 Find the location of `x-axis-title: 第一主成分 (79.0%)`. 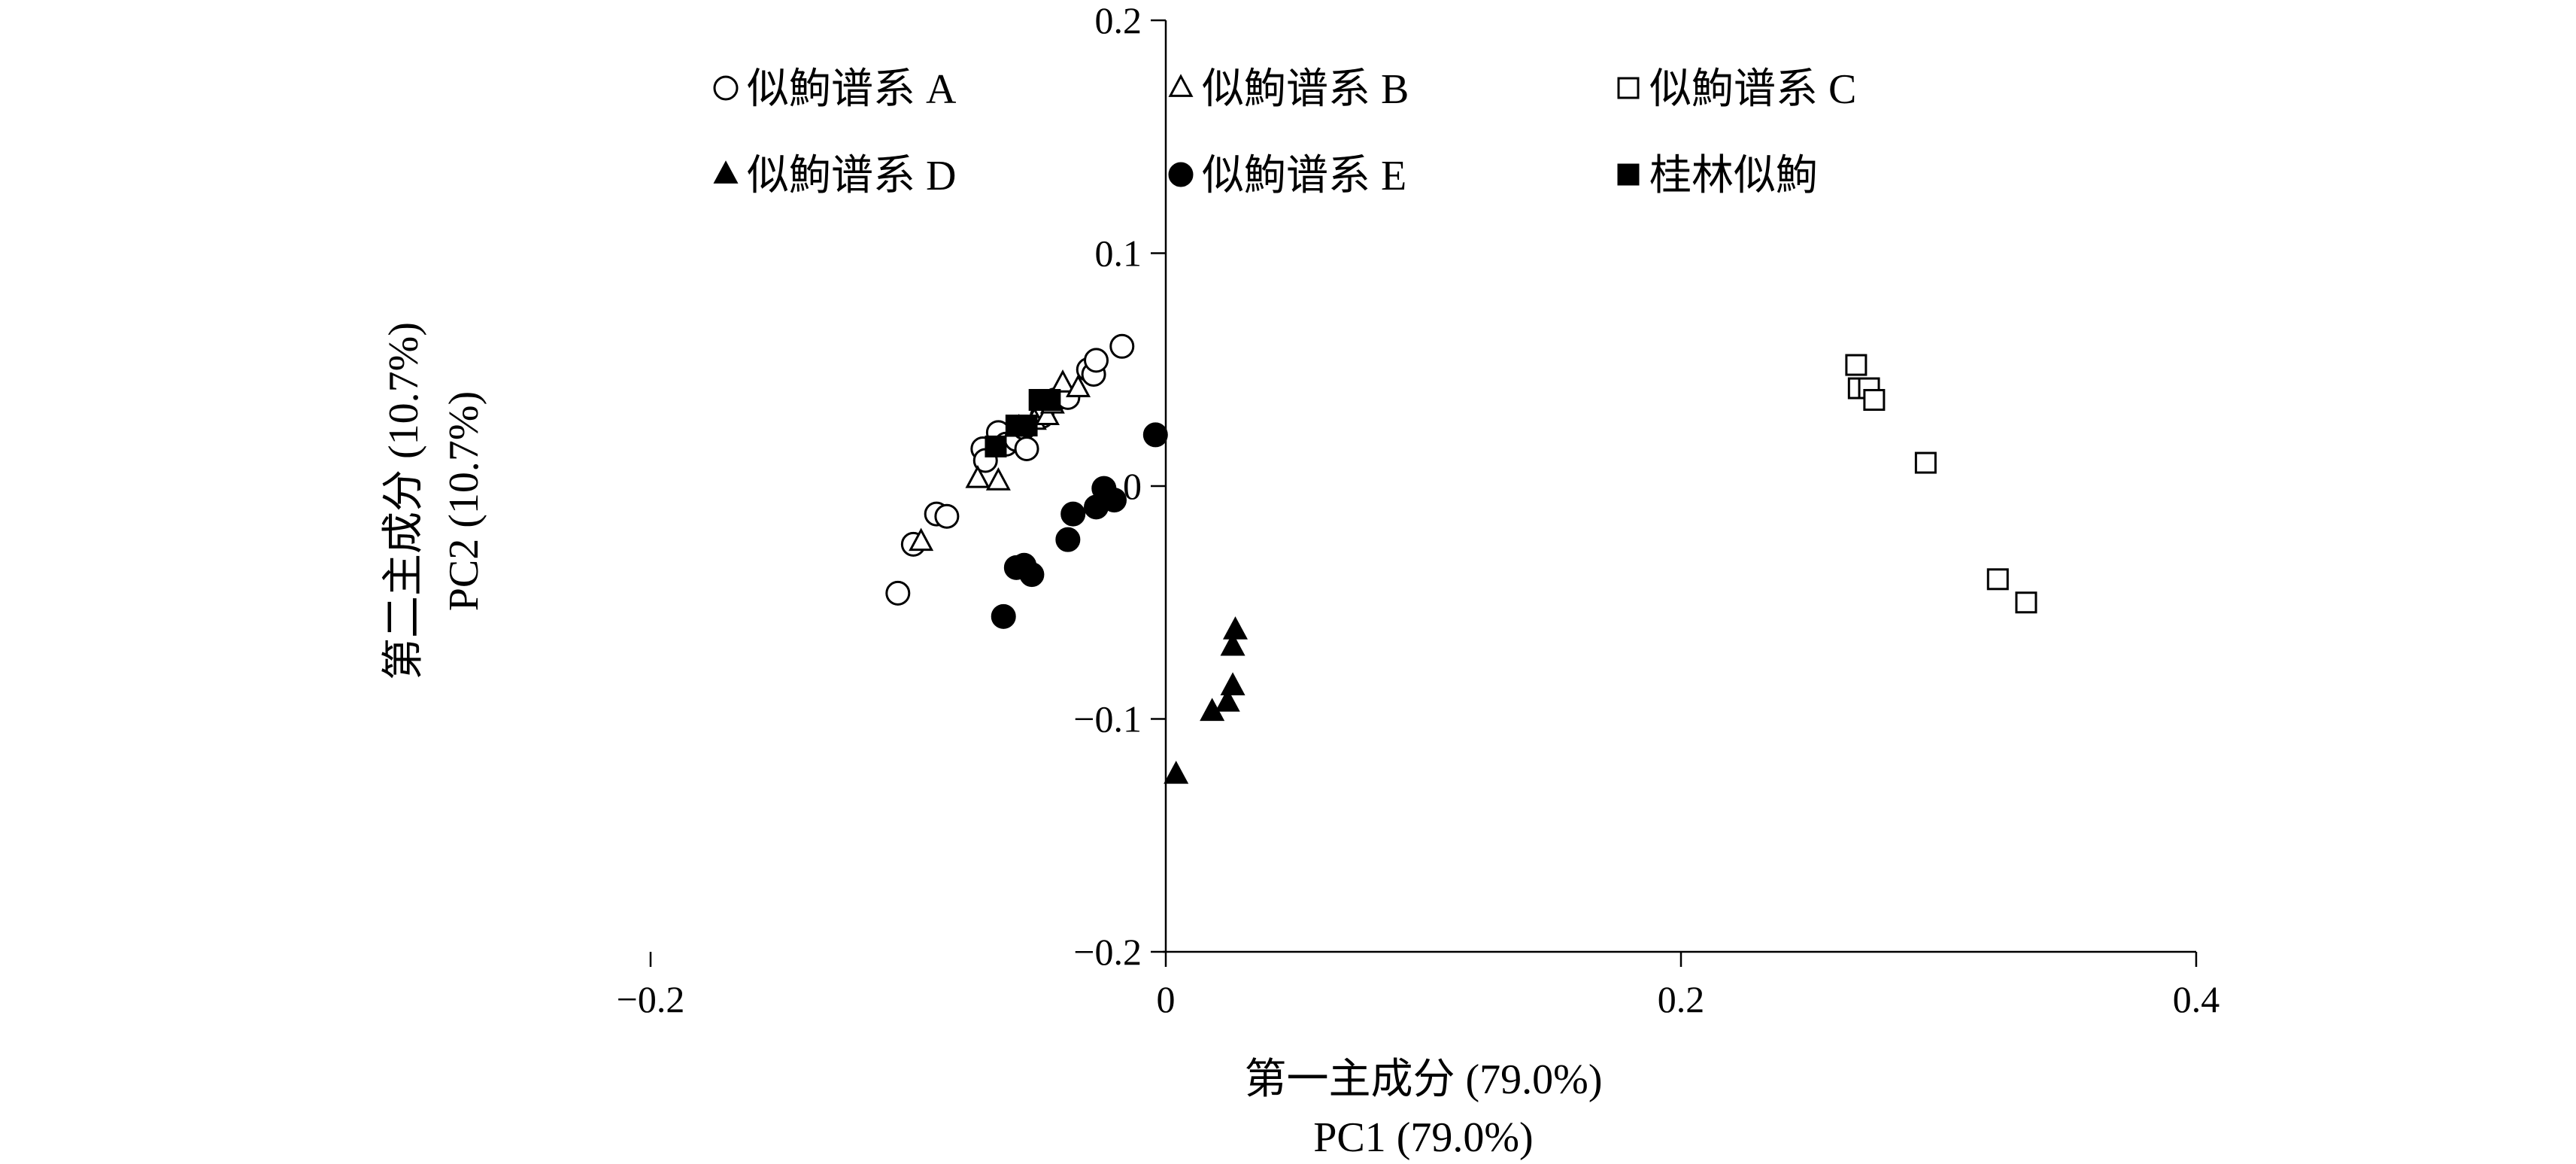

x-axis-title: 第一主成分 (79.0%) is located at coordinates (1424, 1079).